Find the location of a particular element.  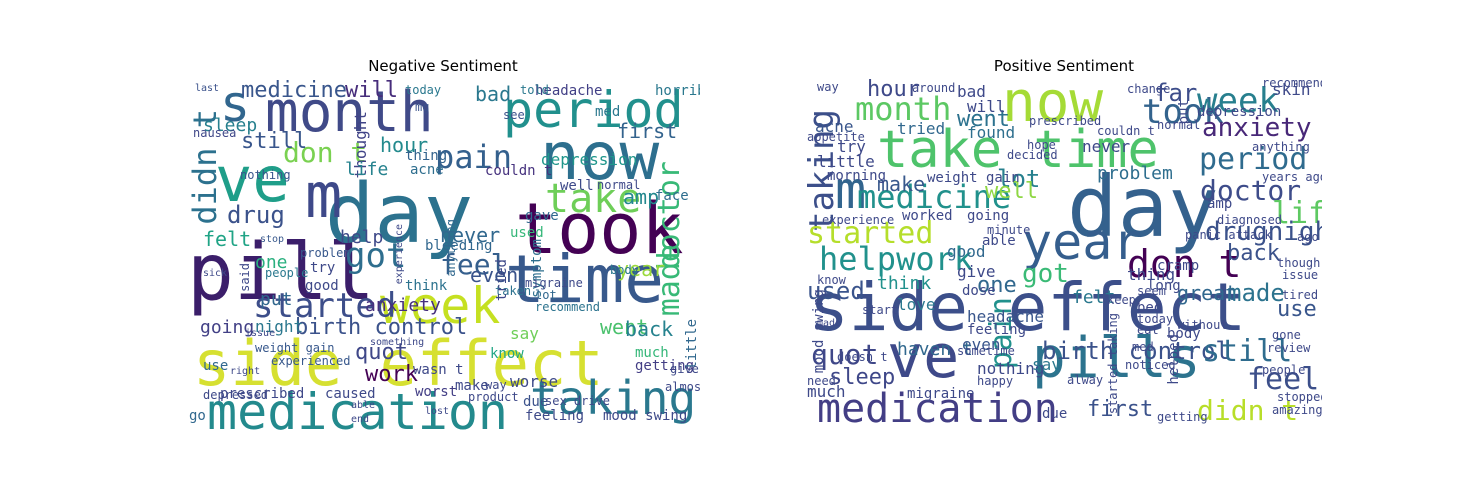

cloud-word: bleeding is located at coordinates (459, 246).